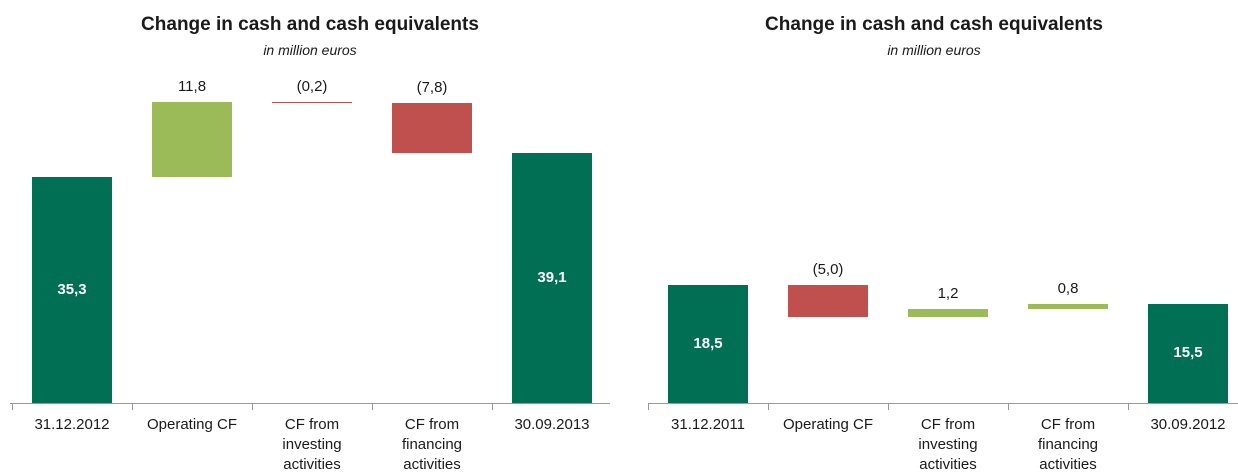 Image resolution: width=1238 pixels, height=475 pixels. I want to click on data-label: 18,5, so click(708, 343).